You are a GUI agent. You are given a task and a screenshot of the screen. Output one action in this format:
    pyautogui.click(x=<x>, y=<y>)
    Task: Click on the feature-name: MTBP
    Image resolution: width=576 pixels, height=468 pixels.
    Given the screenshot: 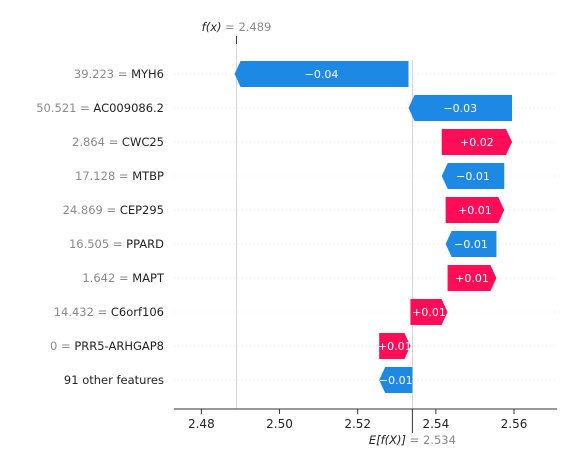 What is the action you would take?
    pyautogui.click(x=148, y=176)
    